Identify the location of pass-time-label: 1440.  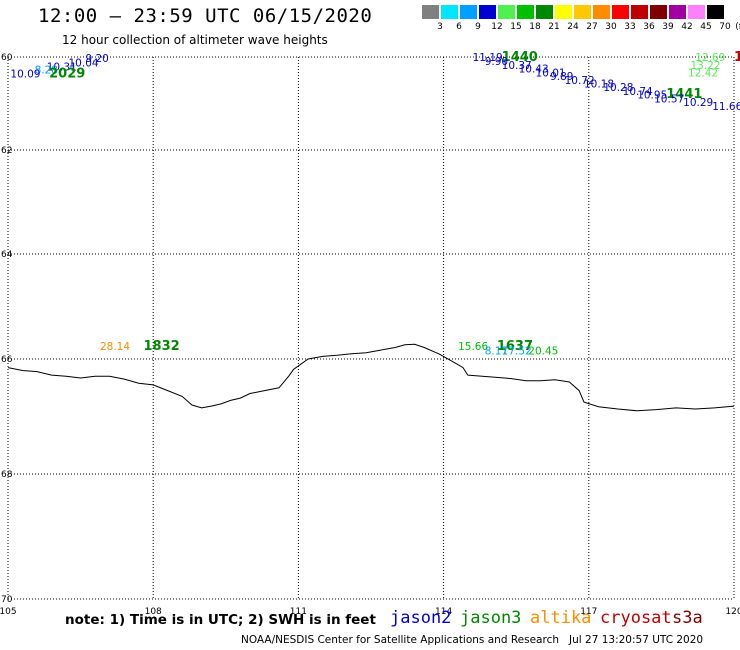
(520, 57).